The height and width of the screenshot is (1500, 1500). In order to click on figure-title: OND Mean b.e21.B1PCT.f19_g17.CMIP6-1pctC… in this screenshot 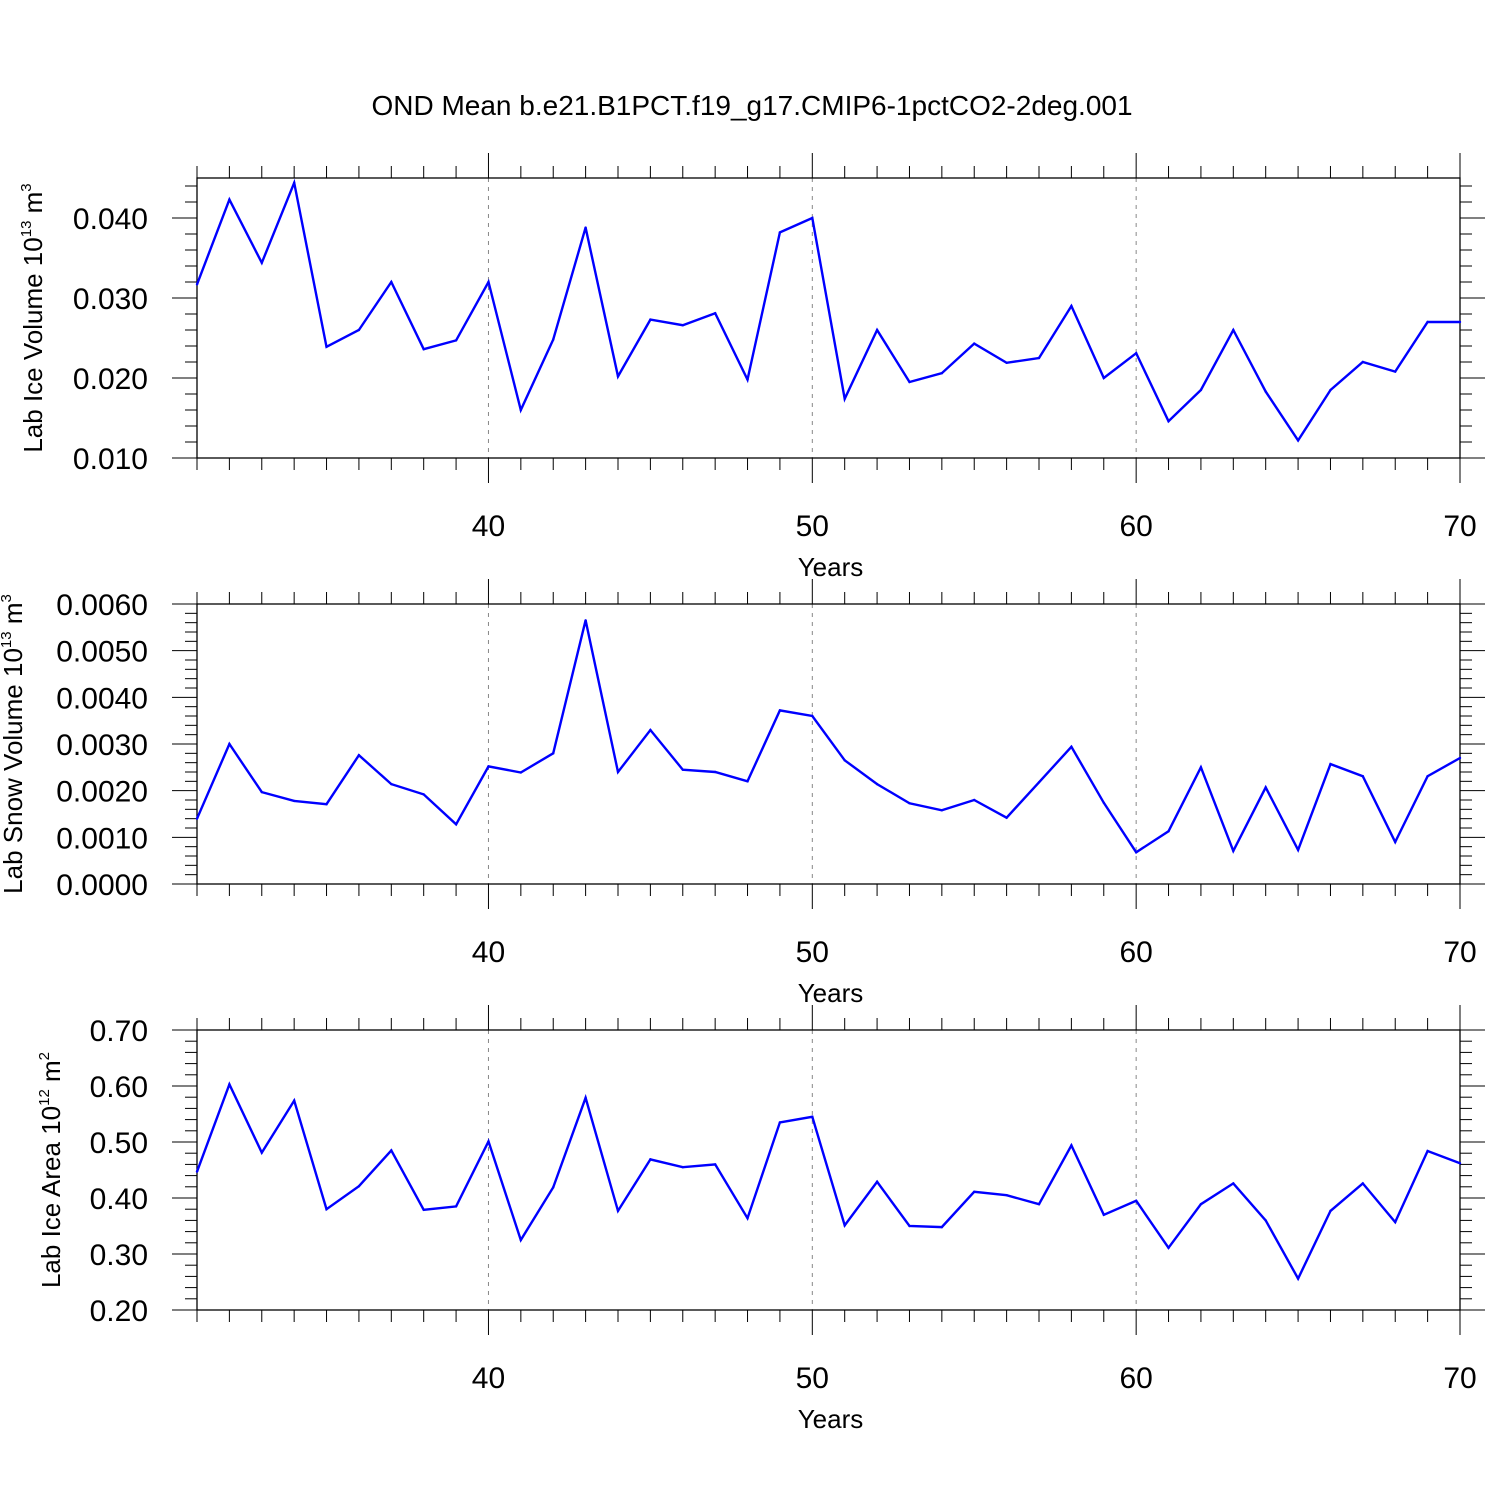, I will do `click(751, 105)`.